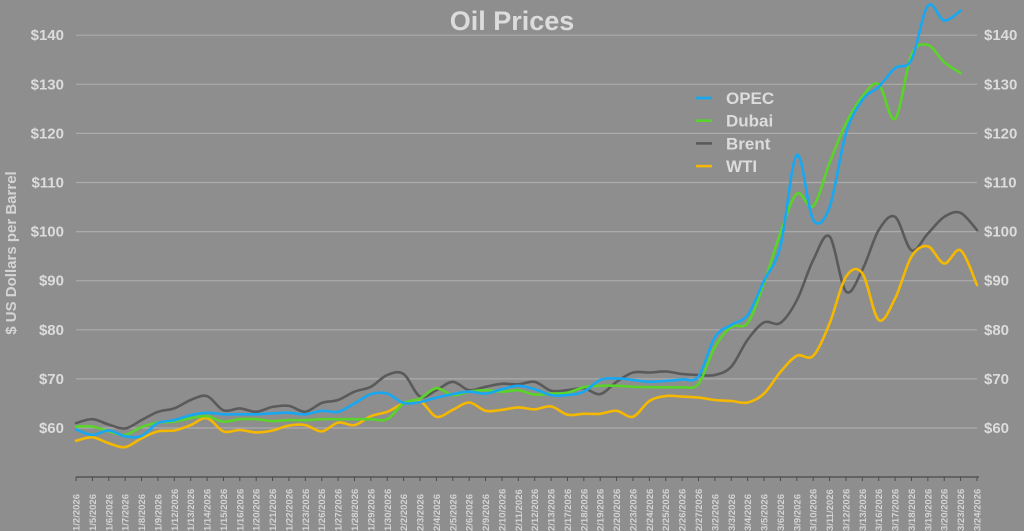  Describe the element at coordinates (797, 512) in the screenshot. I see `x-tick-label: 3/9/2026` at that location.